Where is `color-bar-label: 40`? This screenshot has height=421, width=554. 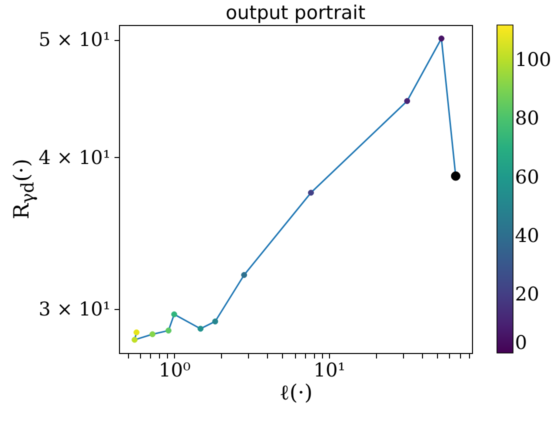
color-bar-label: 40 is located at coordinates (527, 235).